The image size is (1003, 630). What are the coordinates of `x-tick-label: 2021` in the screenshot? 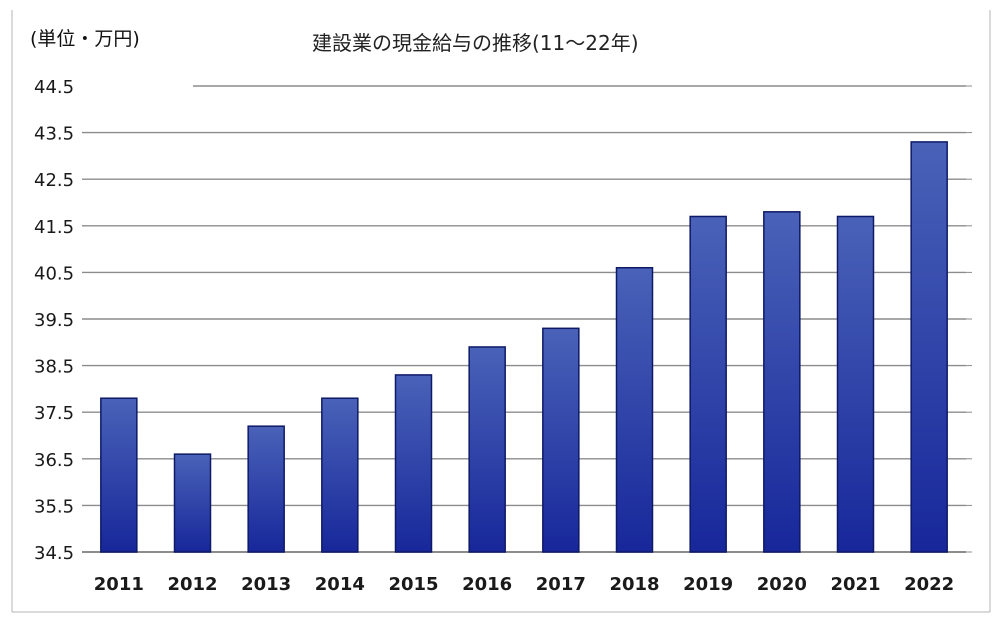 It's located at (855, 584).